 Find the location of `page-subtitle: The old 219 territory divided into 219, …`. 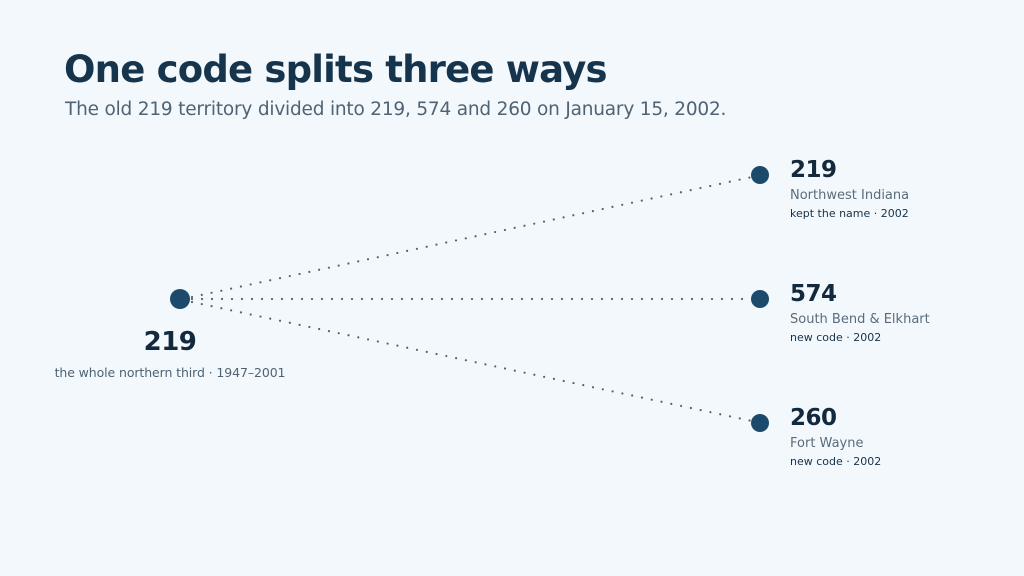

page-subtitle: The old 219 territory divided into 219, … is located at coordinates (396, 109).